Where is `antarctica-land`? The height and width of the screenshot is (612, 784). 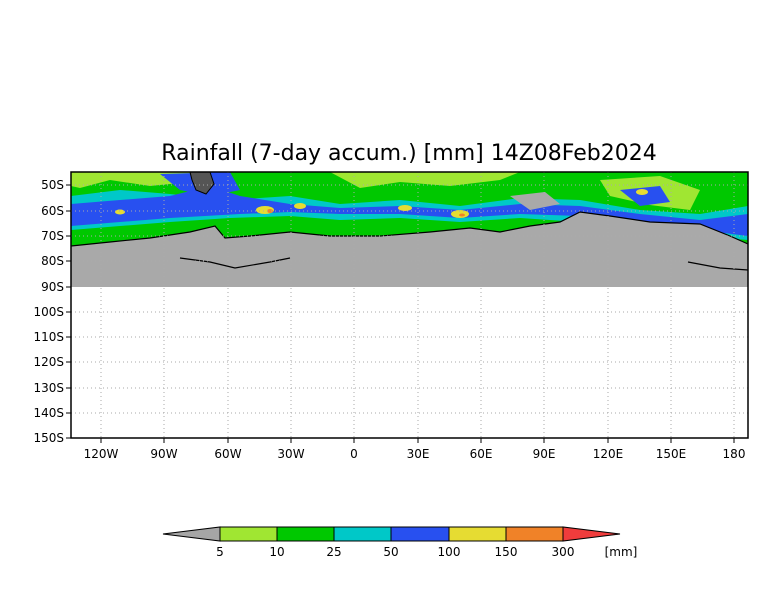
antarctica-land is located at coordinates (409, 249).